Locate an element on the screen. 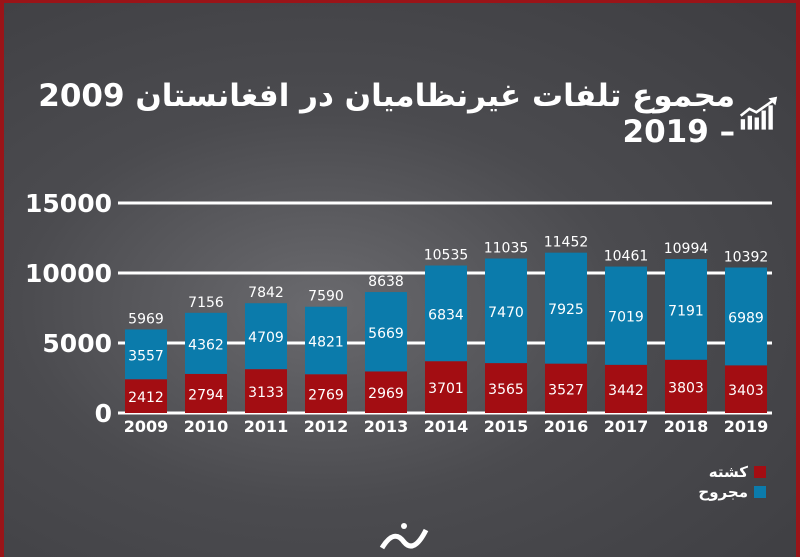 The image size is (800, 560). bar-value-label: 7019 is located at coordinates (626, 318).